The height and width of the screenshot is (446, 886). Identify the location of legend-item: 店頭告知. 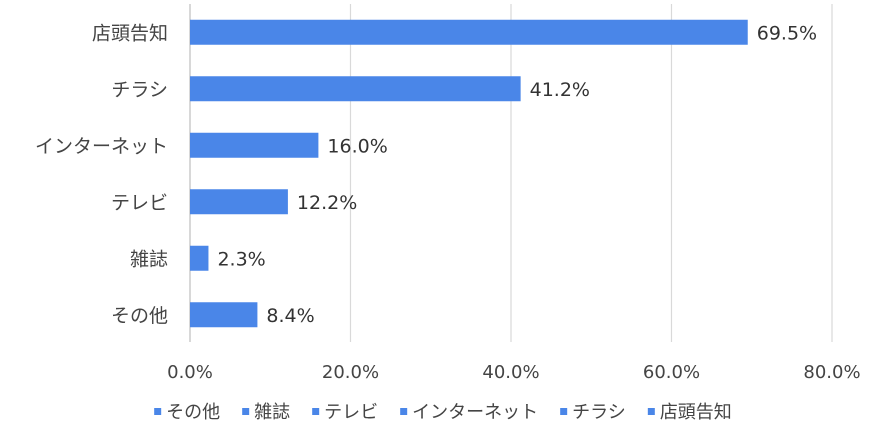
(689, 412).